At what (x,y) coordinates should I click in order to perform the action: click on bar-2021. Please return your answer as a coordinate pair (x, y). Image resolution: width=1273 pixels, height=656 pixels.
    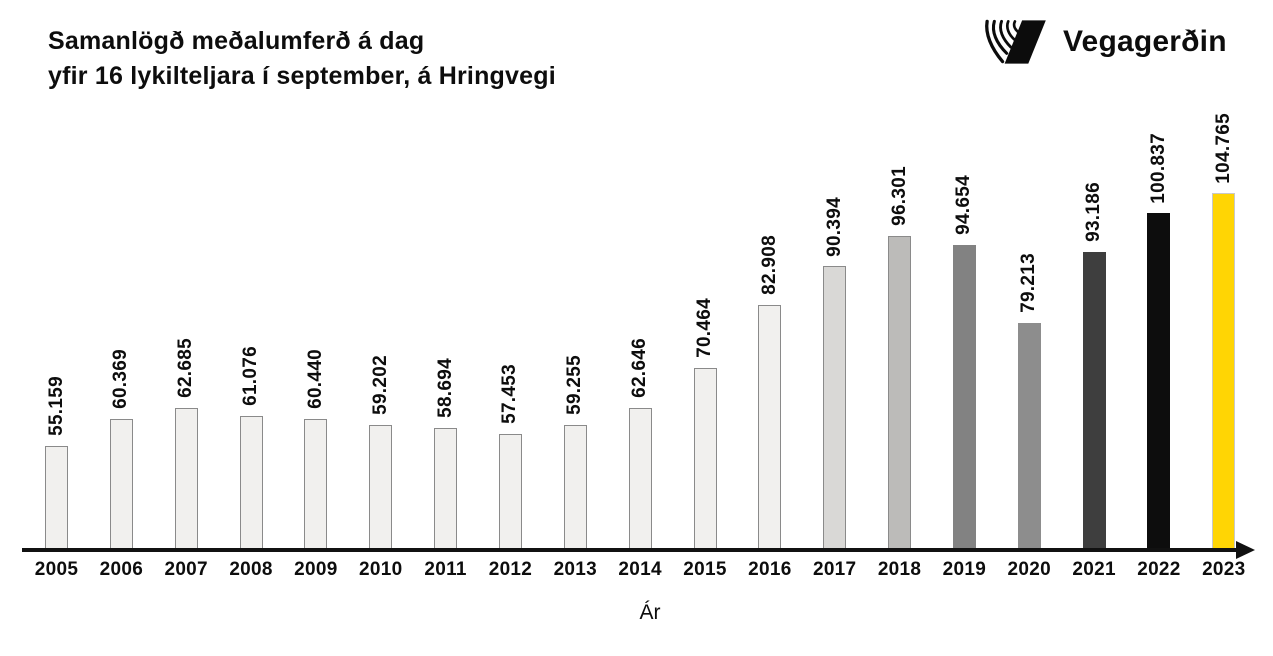
    Looking at the image, I should click on (1094, 402).